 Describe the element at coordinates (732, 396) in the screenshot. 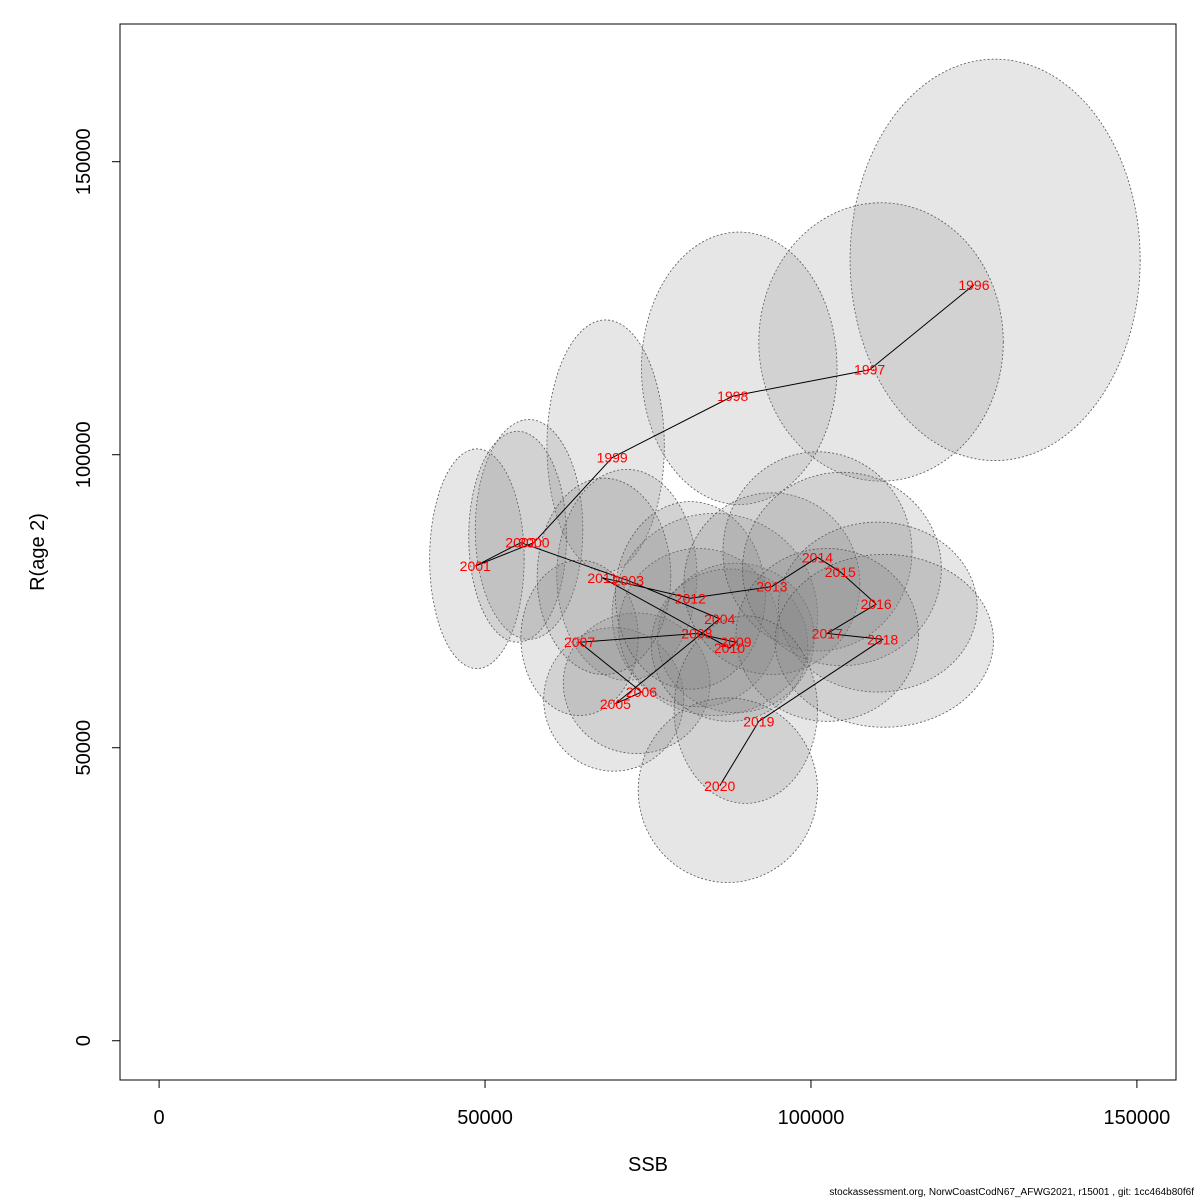

I see `year-label-1998: 1998` at that location.